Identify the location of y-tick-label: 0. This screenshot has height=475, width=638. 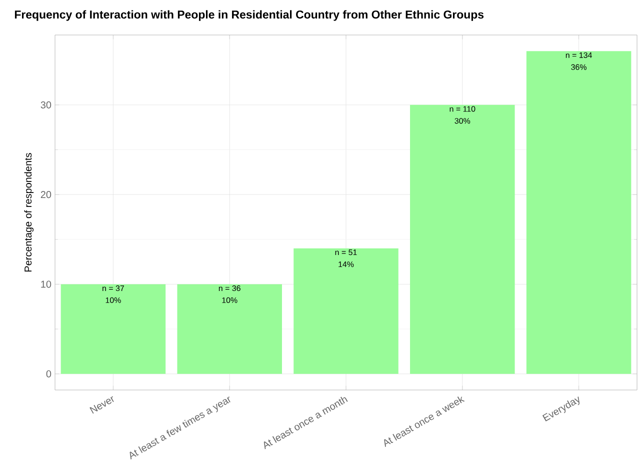
(49, 374).